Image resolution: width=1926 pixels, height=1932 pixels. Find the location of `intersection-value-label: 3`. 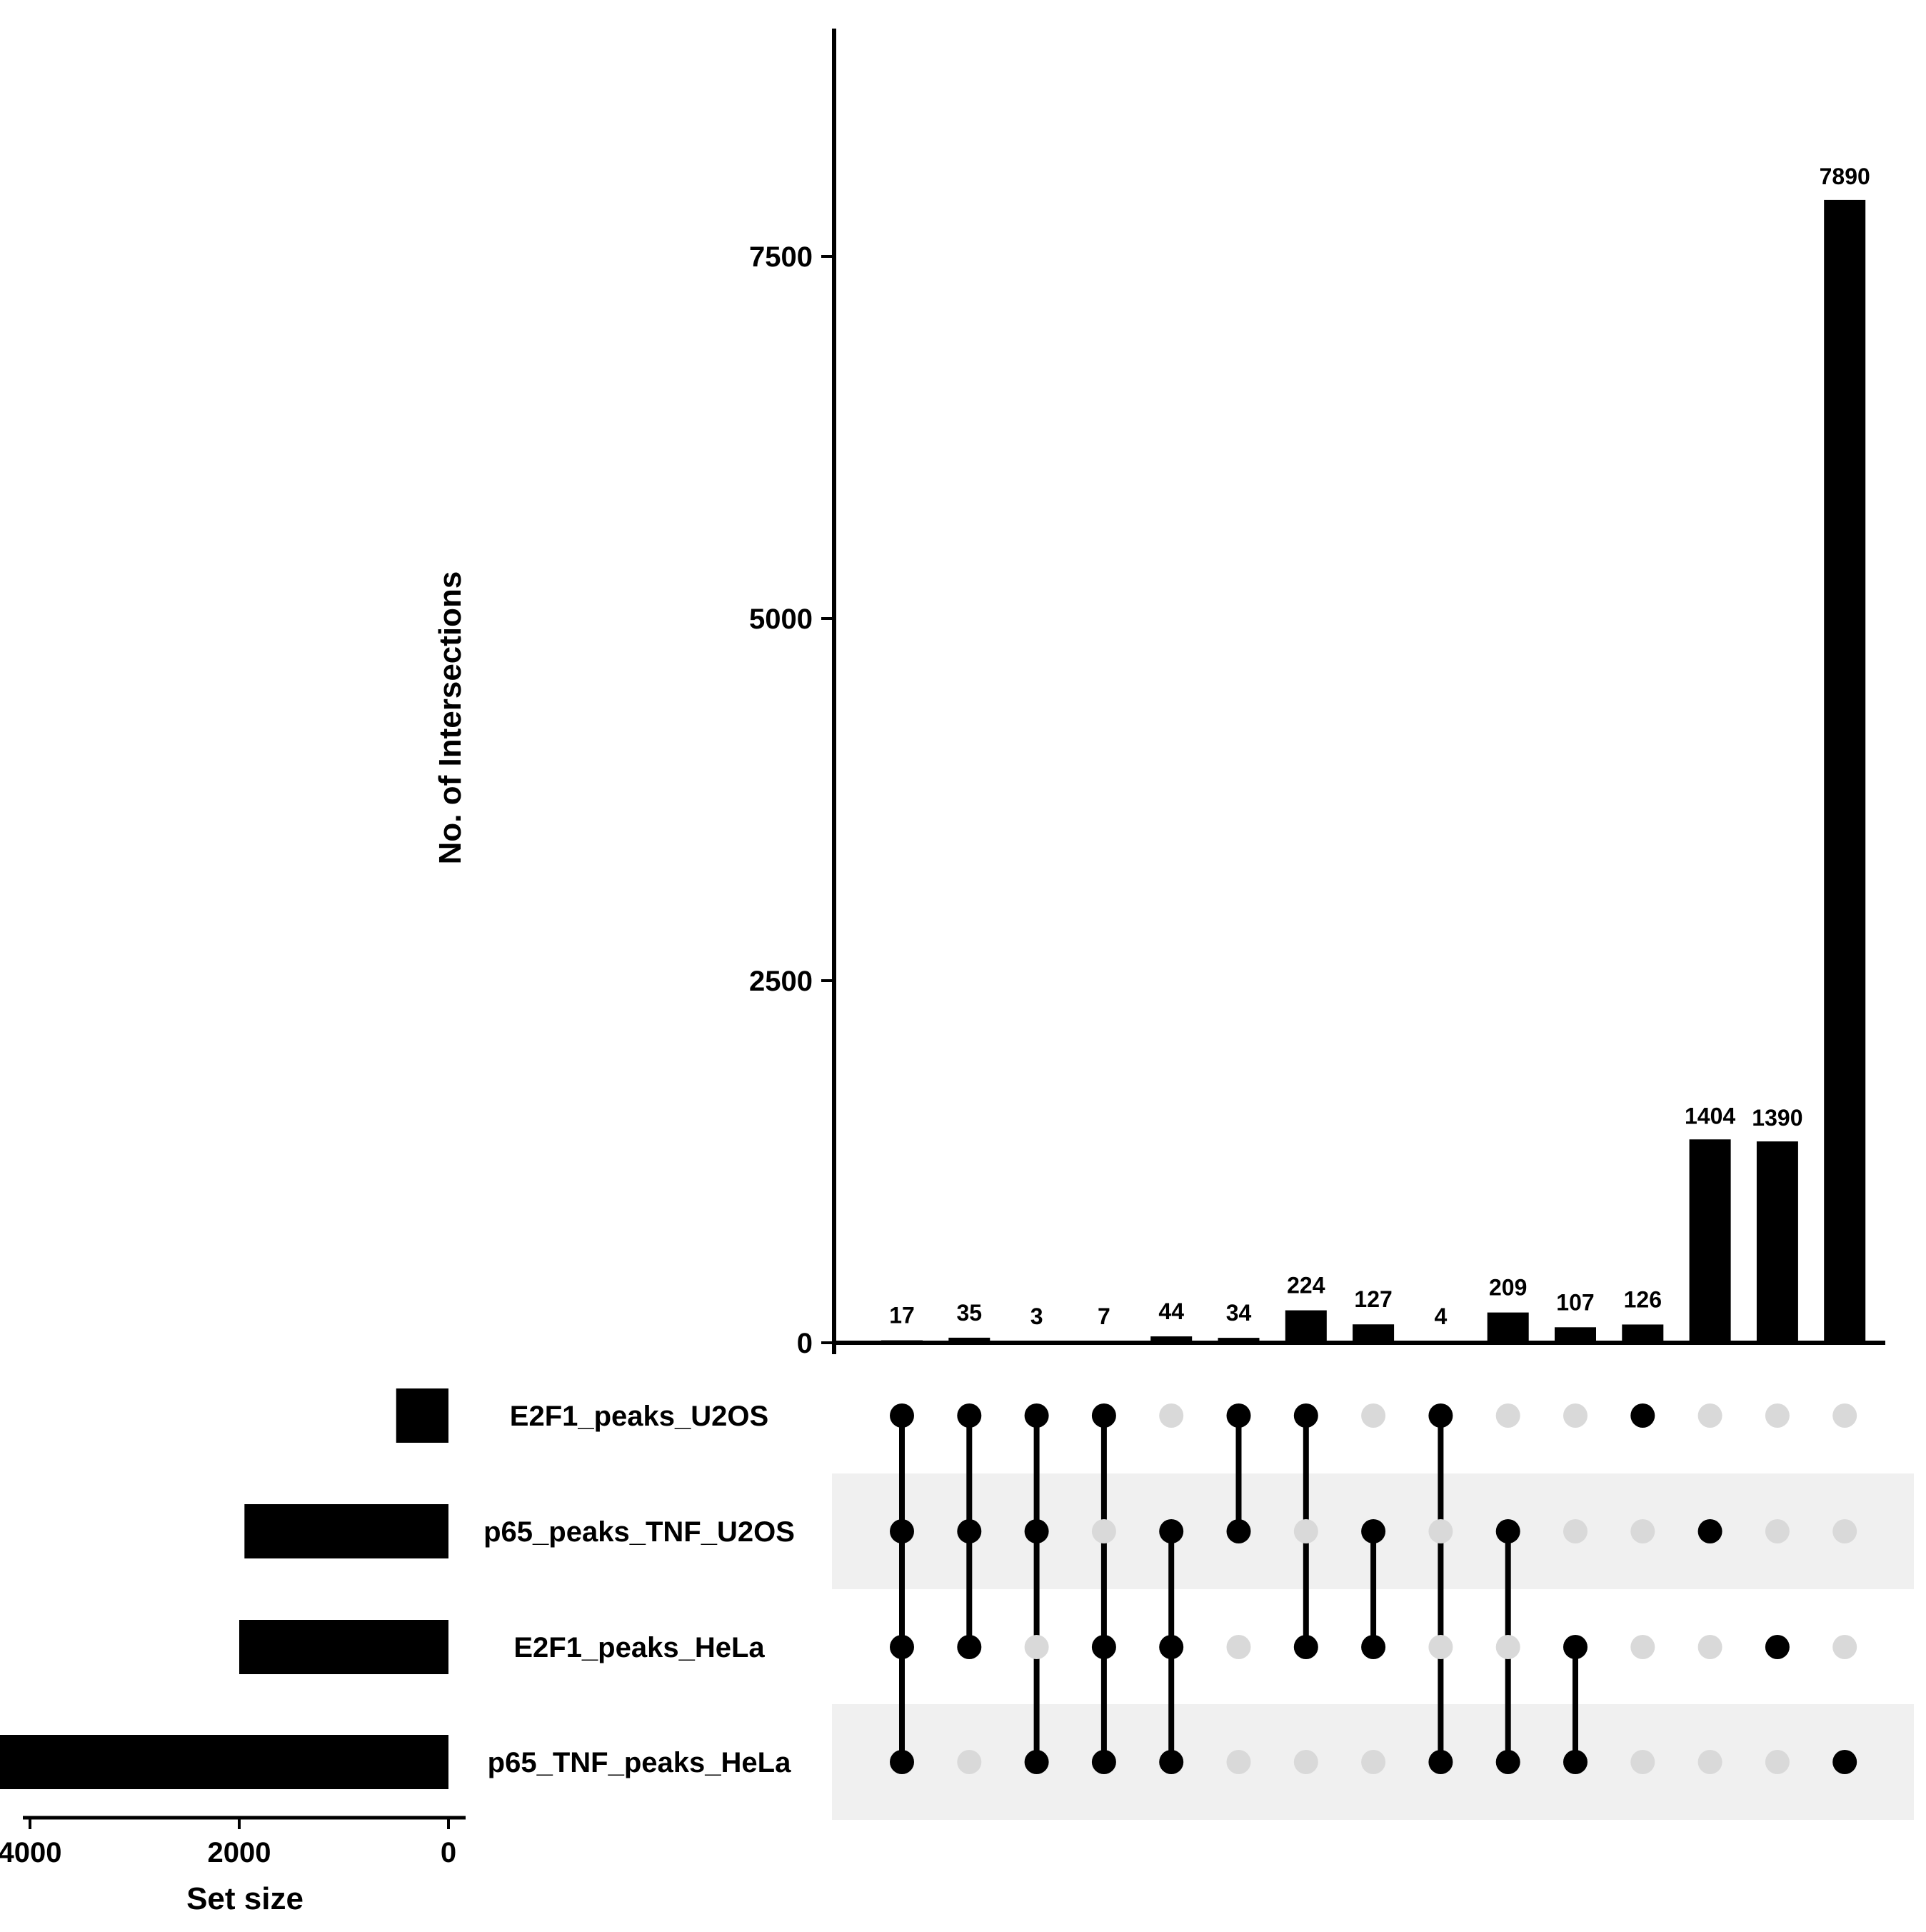

intersection-value-label: 3 is located at coordinates (1036, 1316).